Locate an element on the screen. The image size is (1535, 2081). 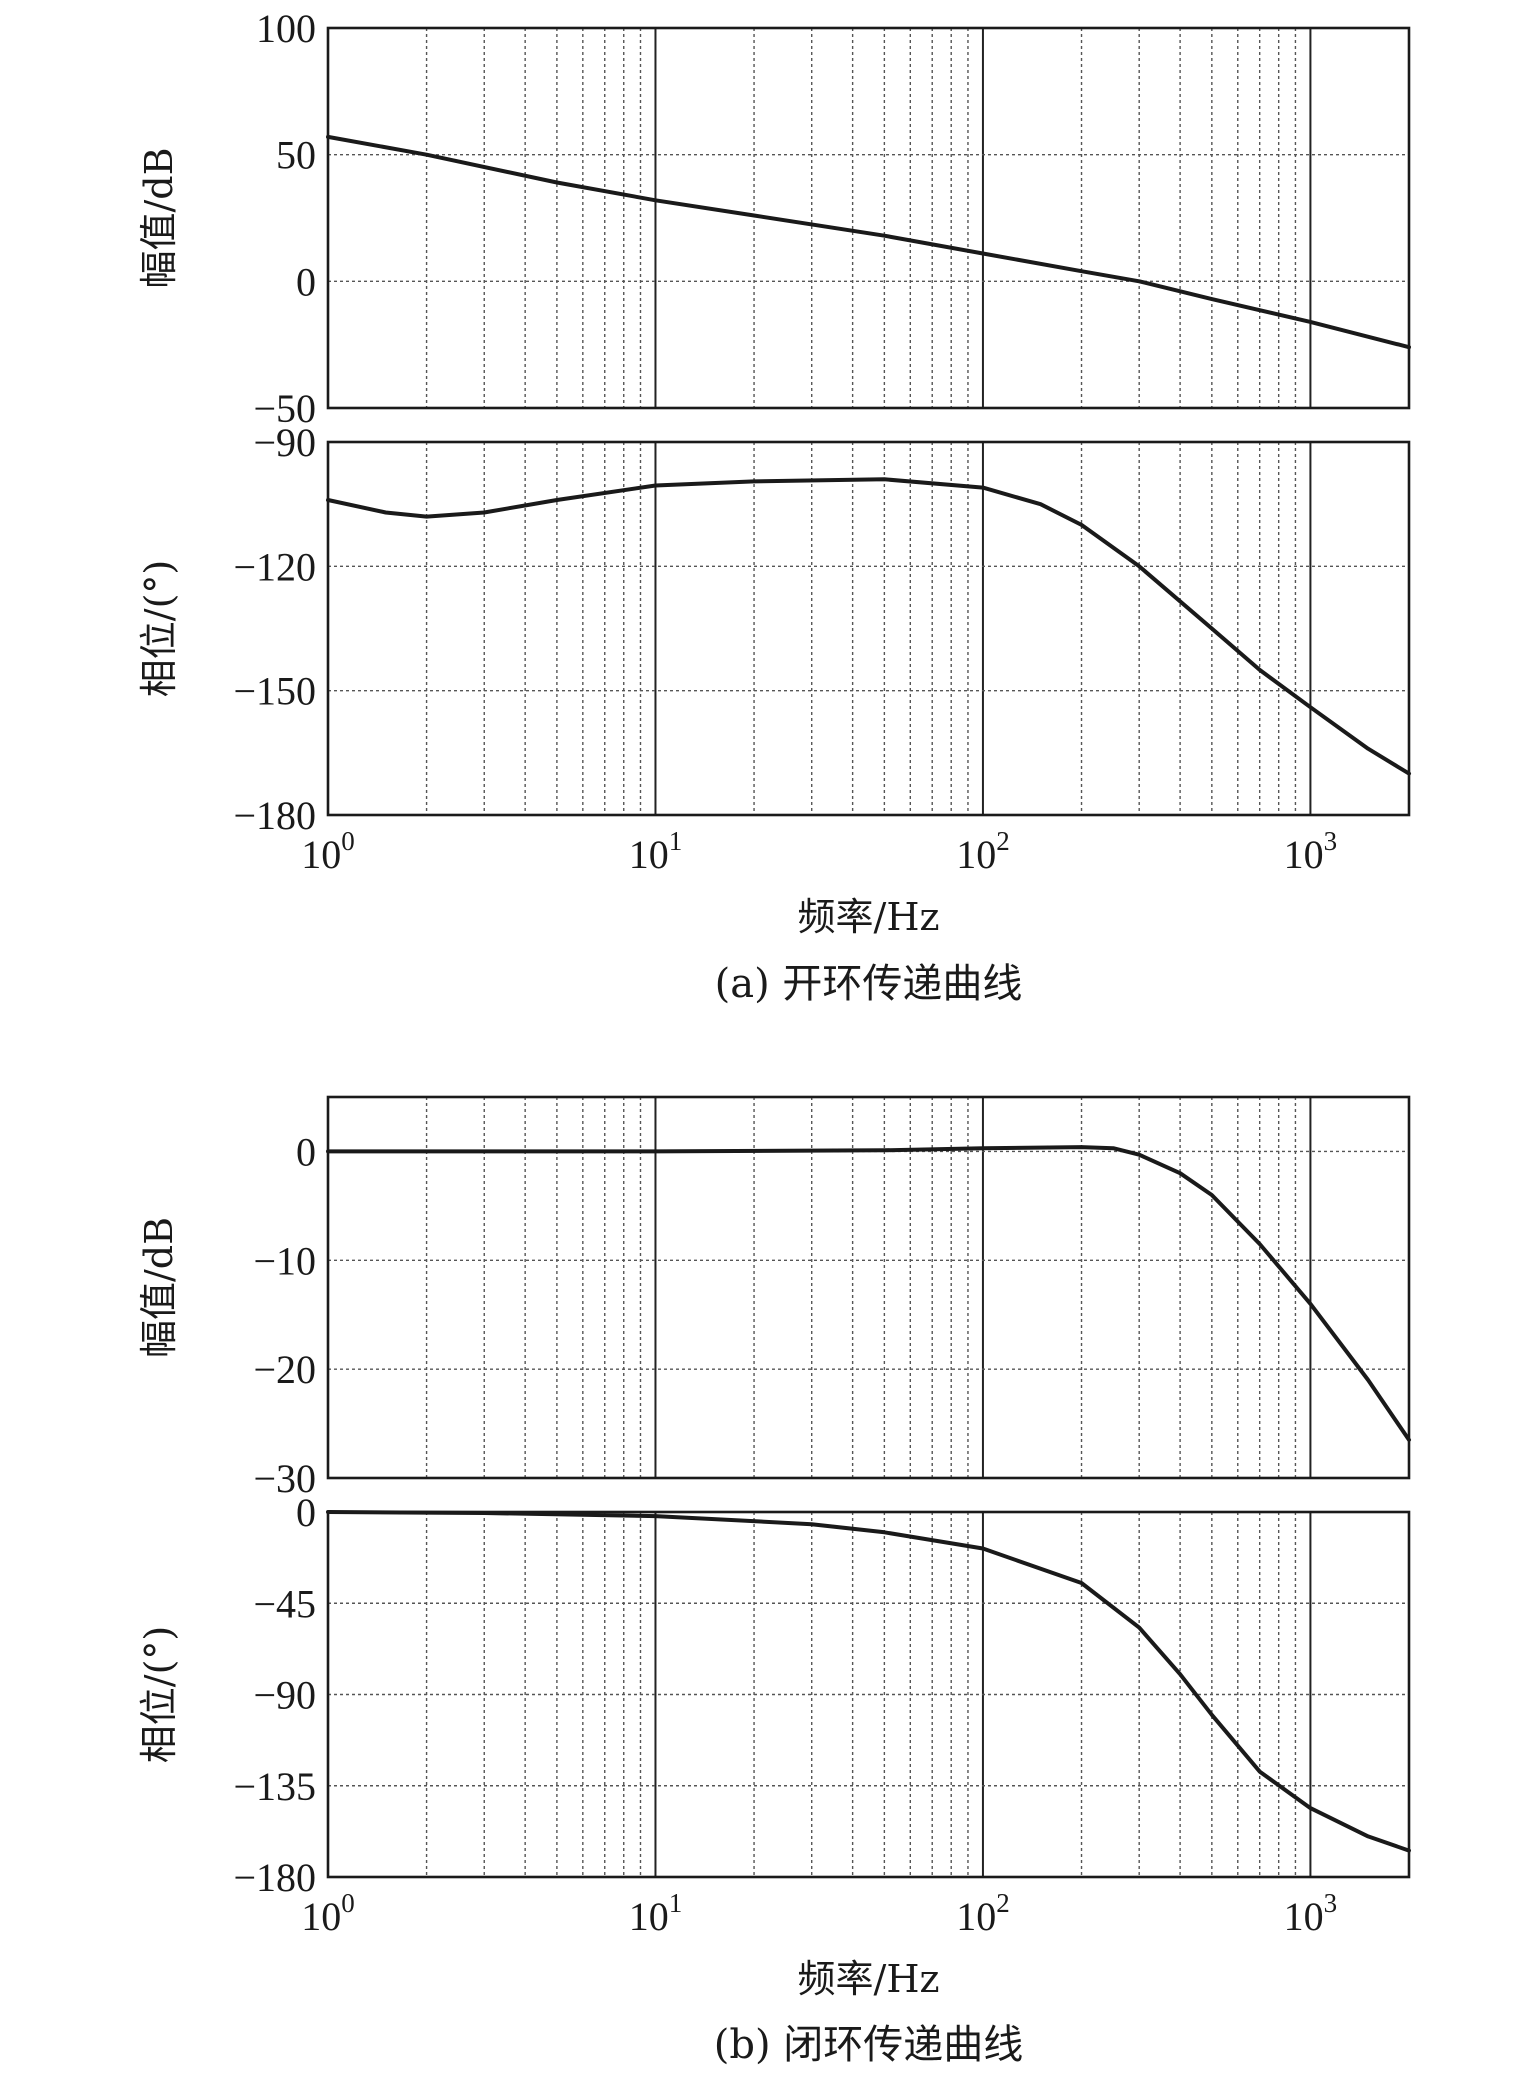
y-tick-label: −135 is located at coordinates (274, 1786).